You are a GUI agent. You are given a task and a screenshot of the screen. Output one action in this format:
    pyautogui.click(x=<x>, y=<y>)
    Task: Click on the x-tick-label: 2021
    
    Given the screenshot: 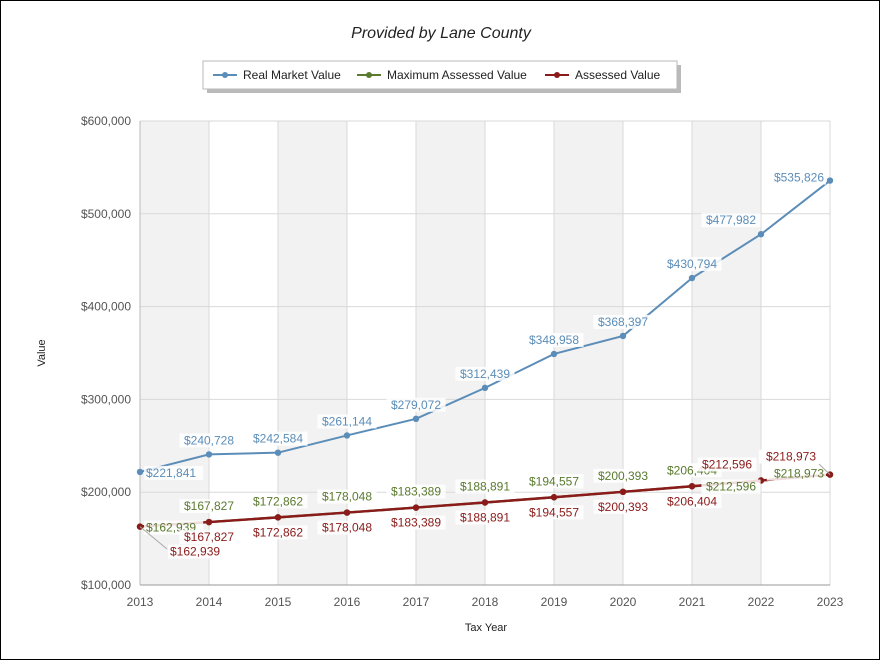 What is the action you would take?
    pyautogui.click(x=692, y=602)
    